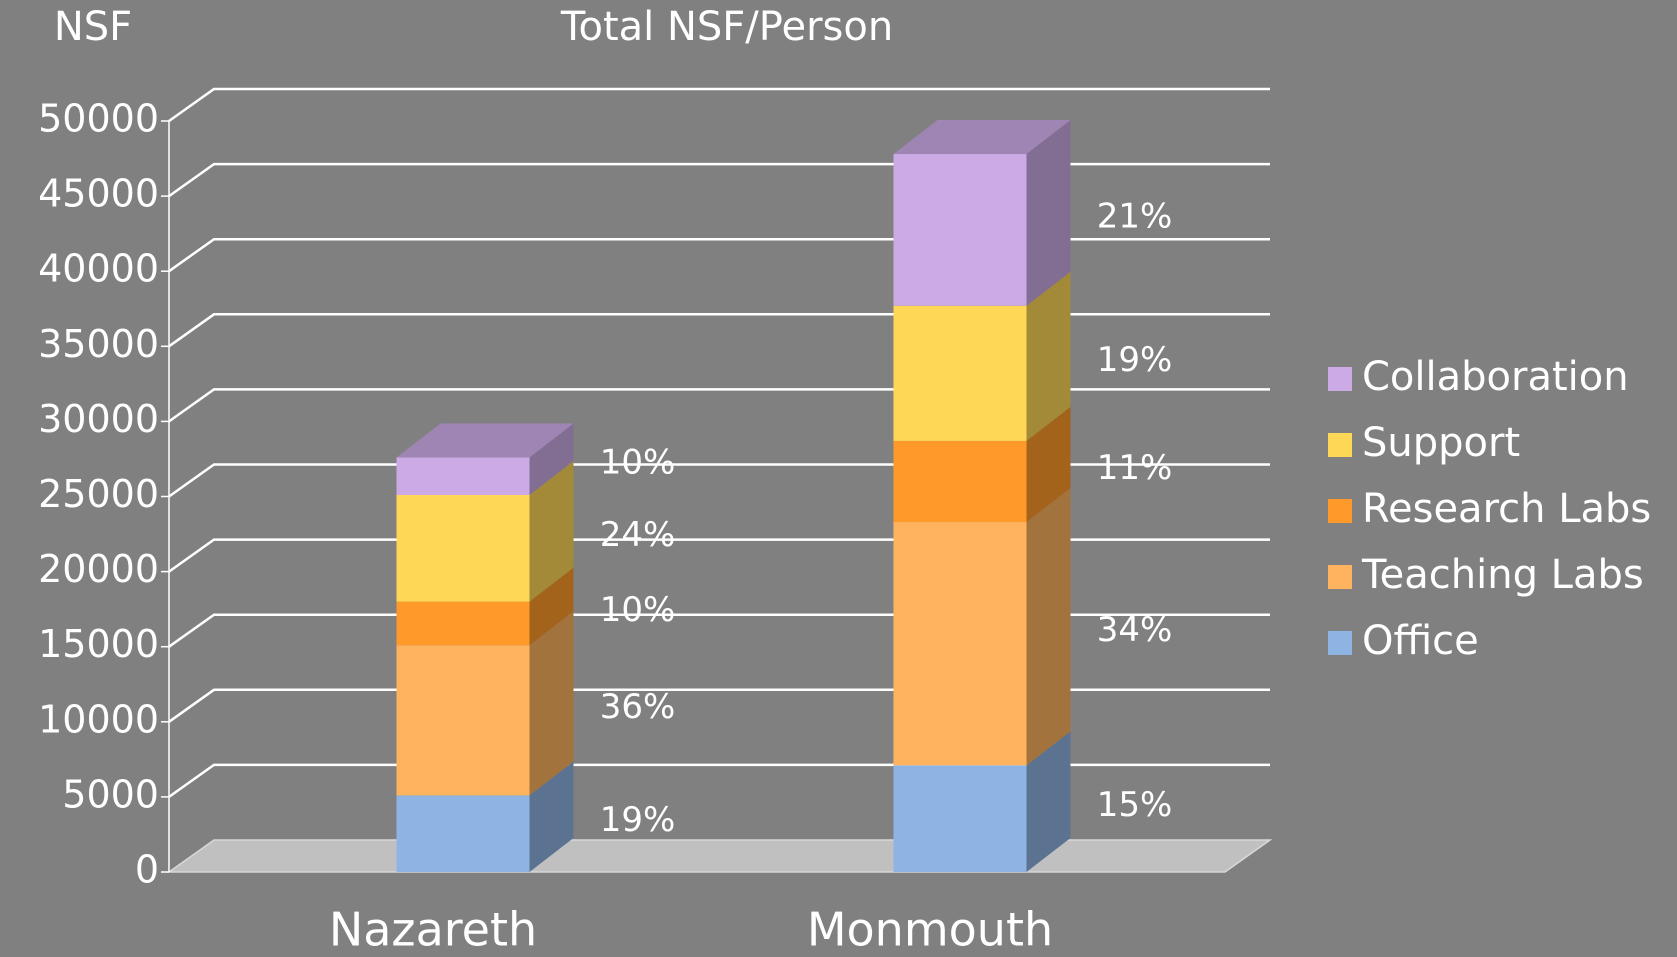 The image size is (1677, 957). Describe the element at coordinates (98, 419) in the screenshot. I see `y-tick-label: 30000` at that location.